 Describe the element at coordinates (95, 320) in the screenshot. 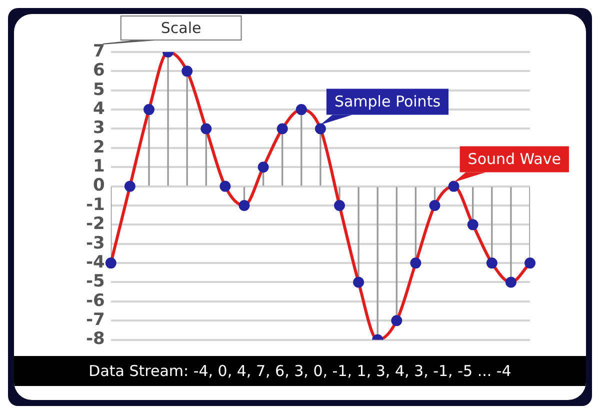

I see `y-tick-label: -7` at that location.